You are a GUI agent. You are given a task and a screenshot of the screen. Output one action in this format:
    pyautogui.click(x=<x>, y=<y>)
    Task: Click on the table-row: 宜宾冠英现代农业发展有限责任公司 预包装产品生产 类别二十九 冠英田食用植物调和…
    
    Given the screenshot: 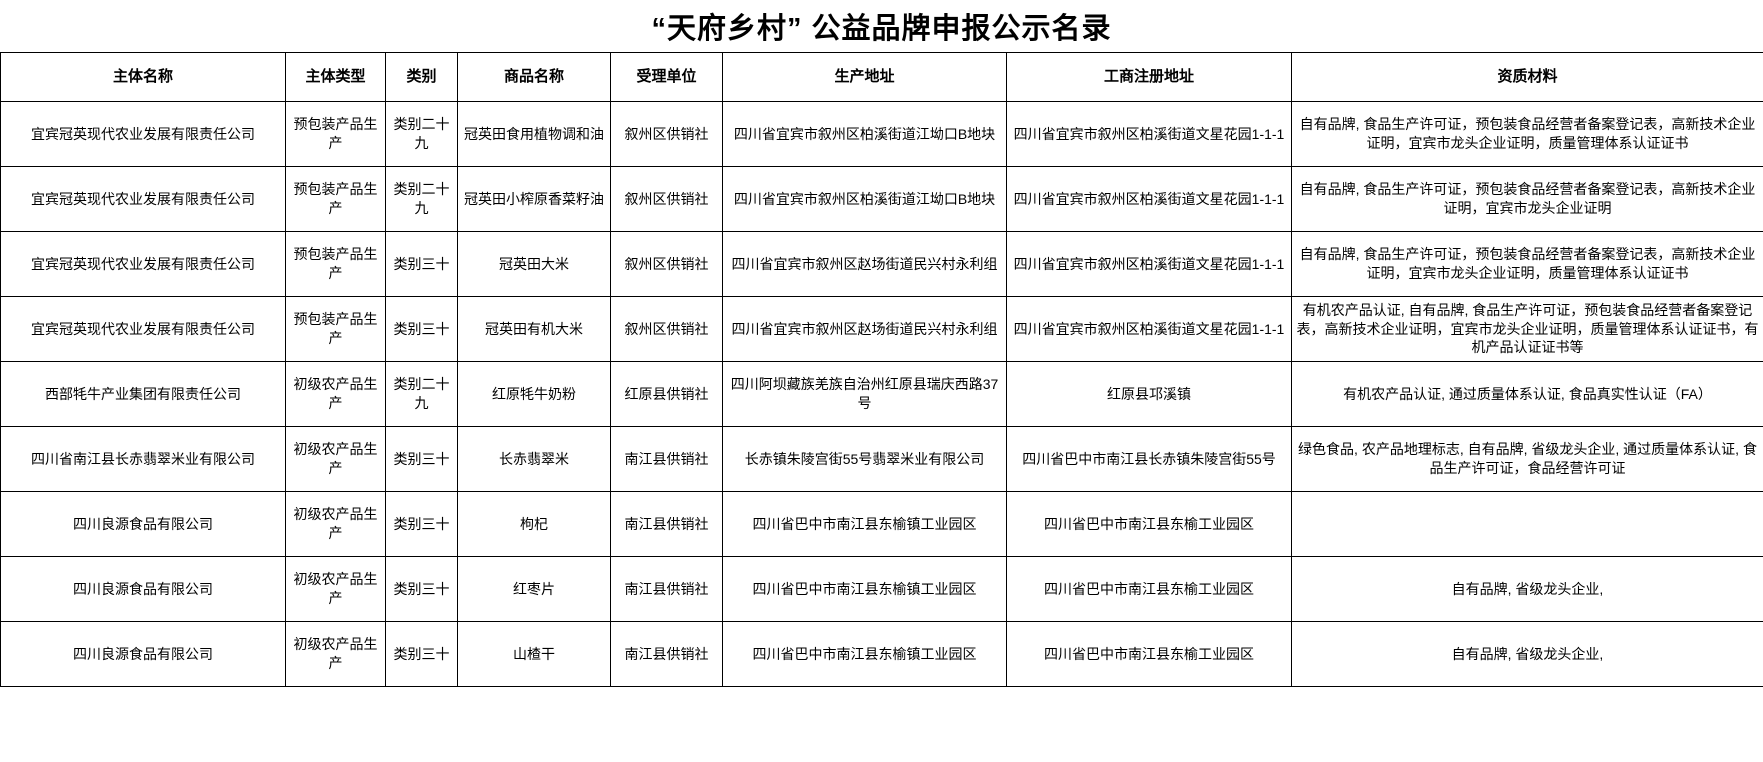 What is the action you would take?
    pyautogui.click(x=881, y=134)
    